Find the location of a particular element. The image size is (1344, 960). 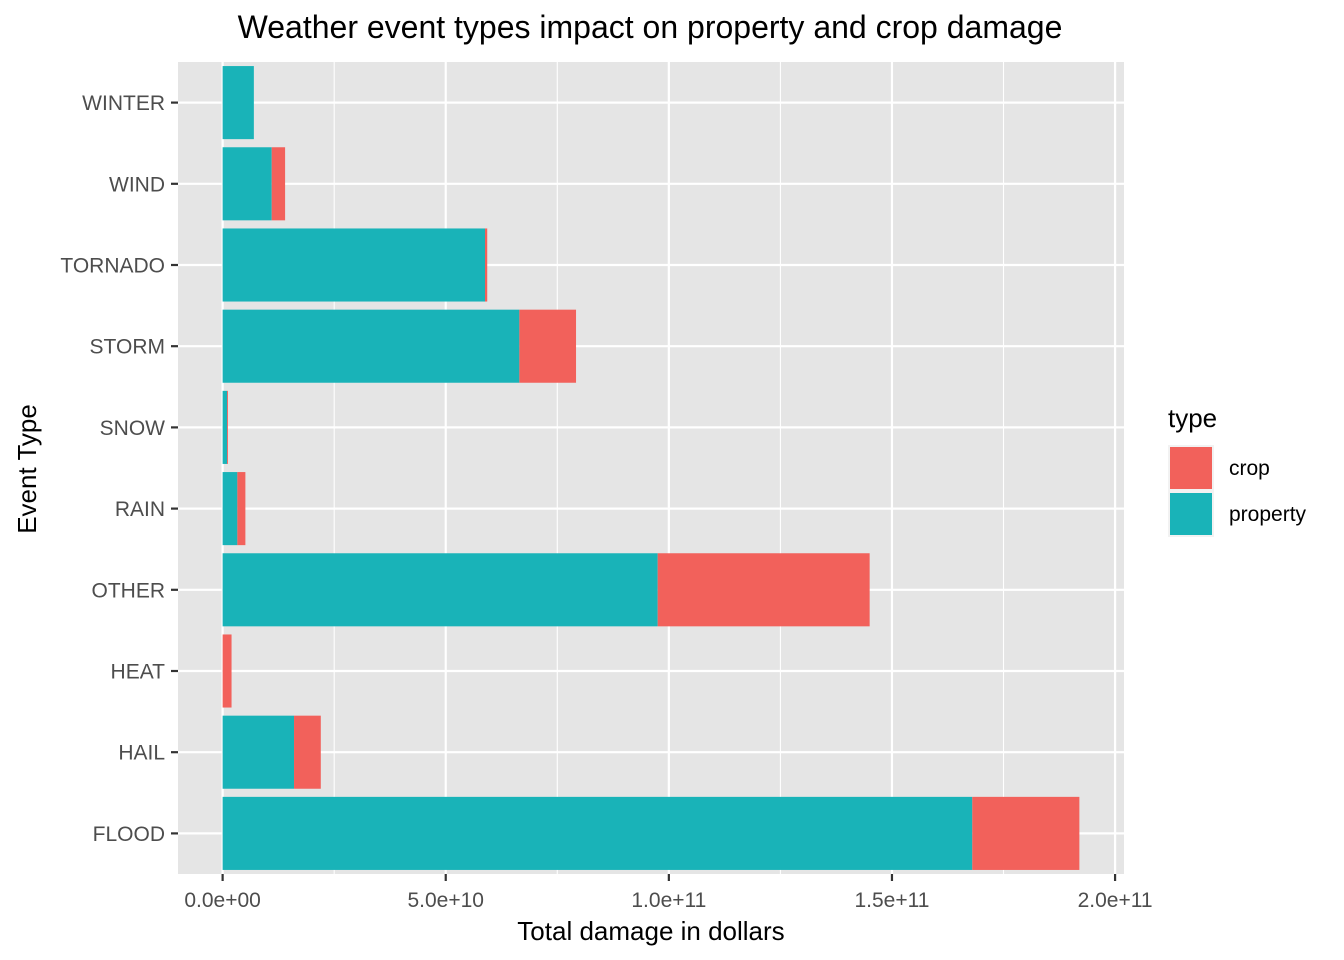

x-axis-title: Total damage in dollars is located at coordinates (650, 931).